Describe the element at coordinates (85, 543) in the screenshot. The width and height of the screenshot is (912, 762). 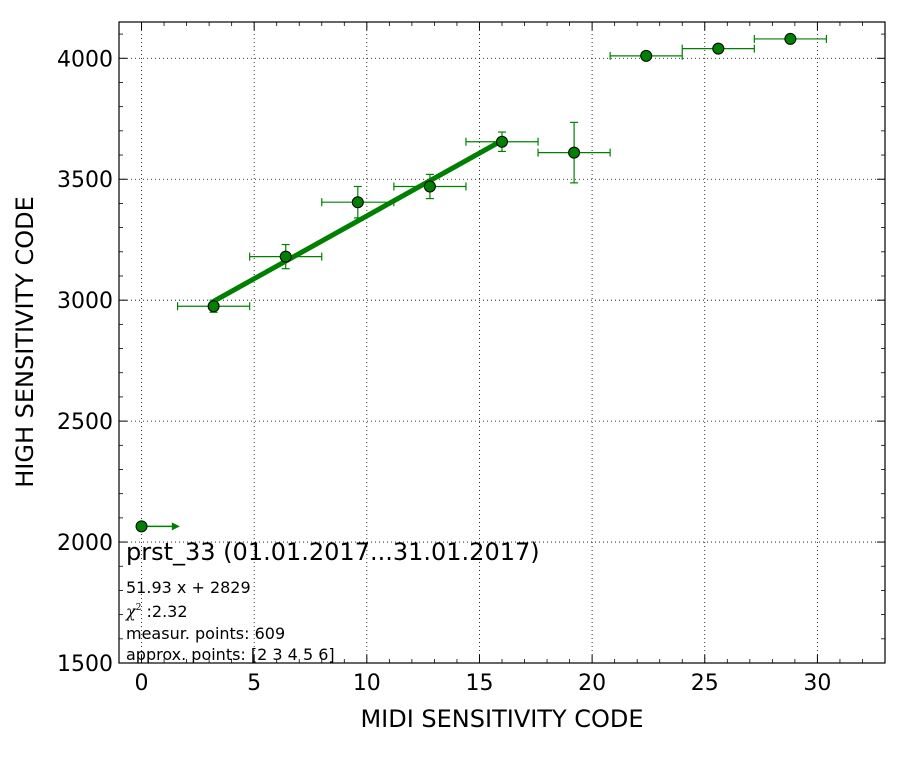
I see `y-tick-label: 2000` at that location.